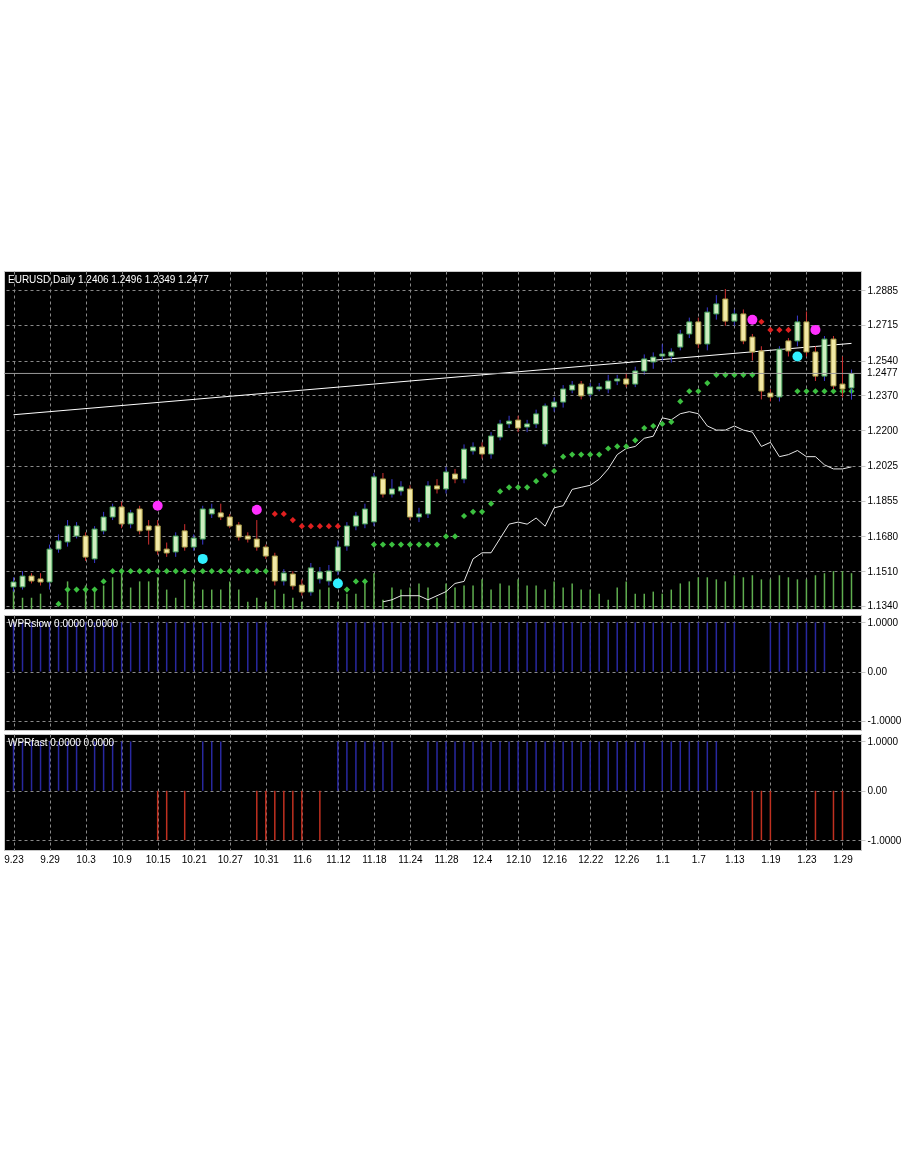 The height and width of the screenshot is (1155, 910). Describe the element at coordinates (482, 859) in the screenshot. I see `x-tick-label: 12.4` at that location.